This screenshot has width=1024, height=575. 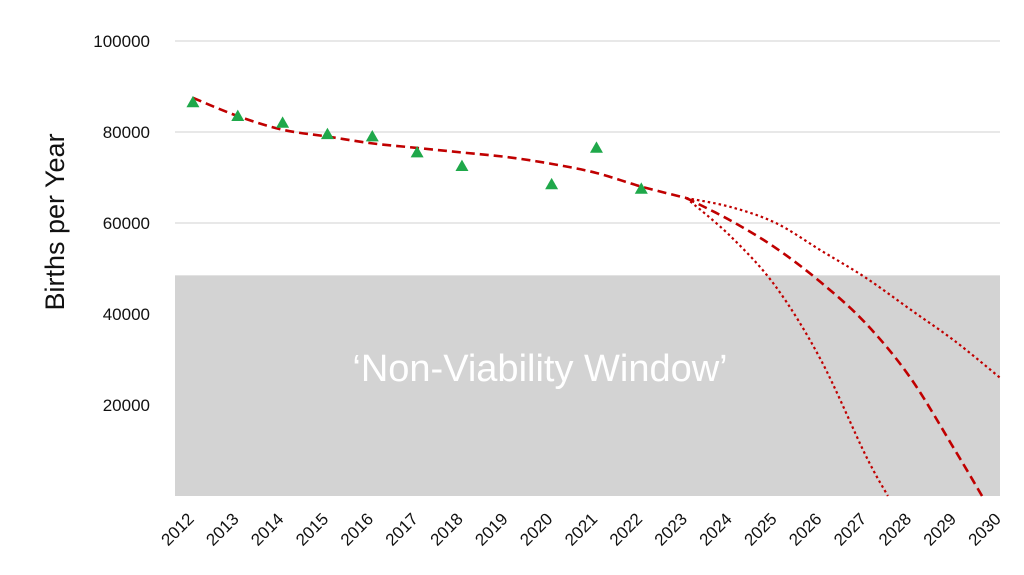 What do you see at coordinates (417, 144) in the screenshot?
I see `observed-points` at bounding box center [417, 144].